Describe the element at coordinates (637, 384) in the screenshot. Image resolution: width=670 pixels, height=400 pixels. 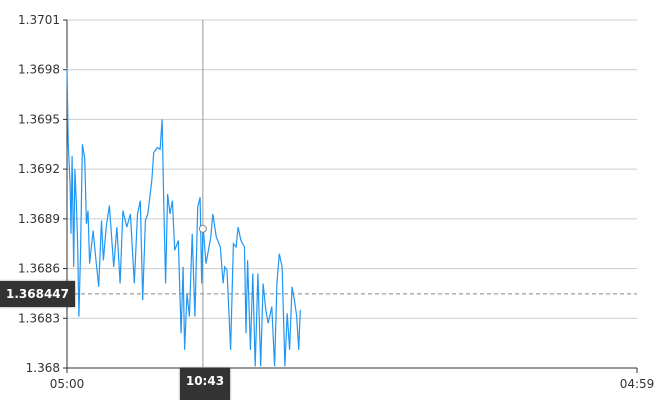
I see `x-tick-label: 04:59` at that location.